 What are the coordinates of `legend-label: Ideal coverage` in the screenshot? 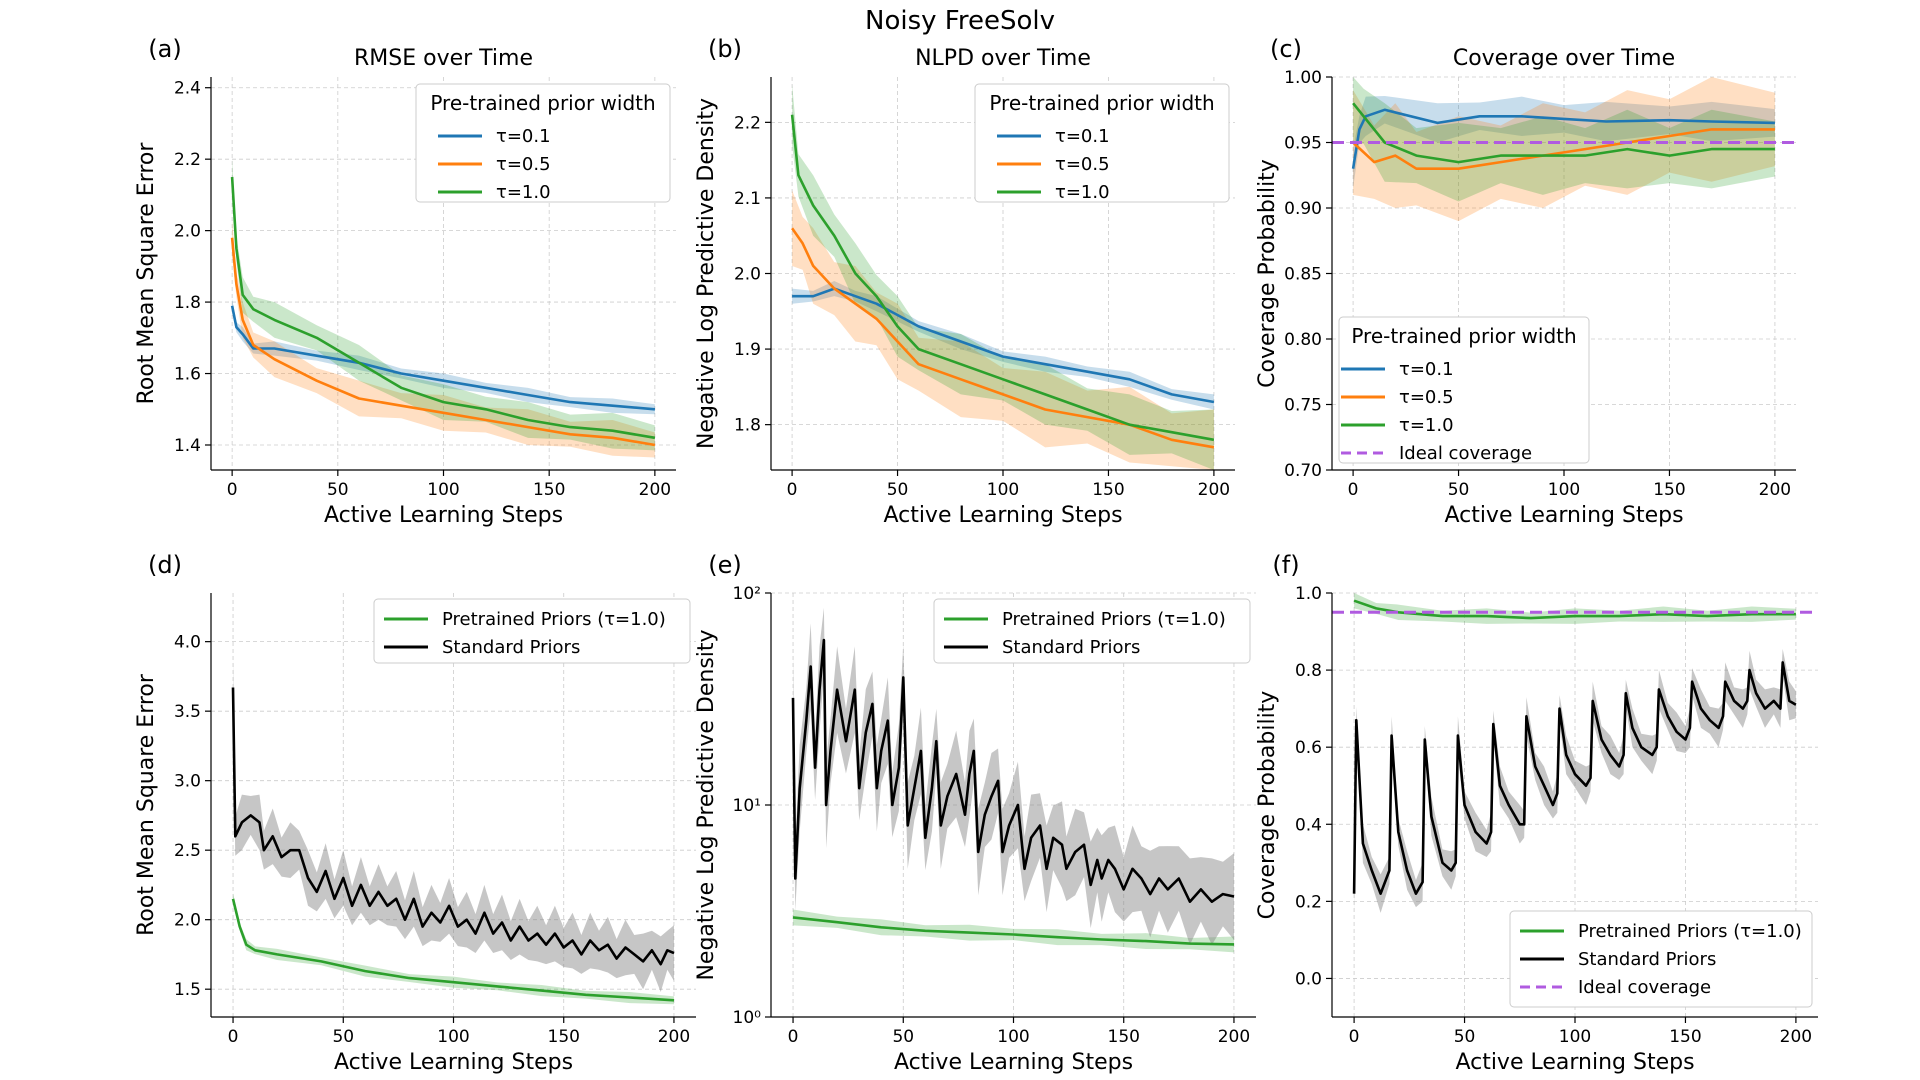 It's located at (1465, 453).